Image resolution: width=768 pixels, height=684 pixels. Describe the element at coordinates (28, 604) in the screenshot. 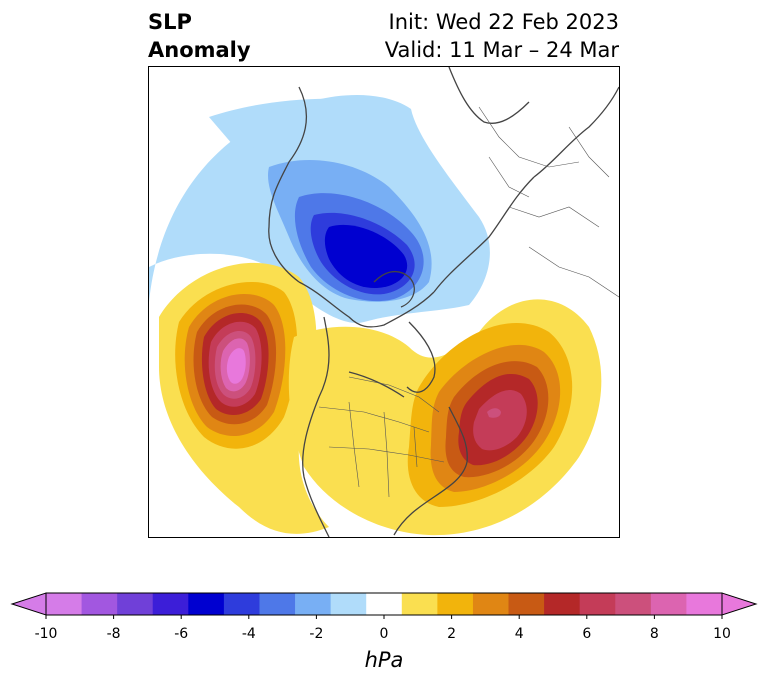

I see `colorbar-extend-left-arrow` at that location.